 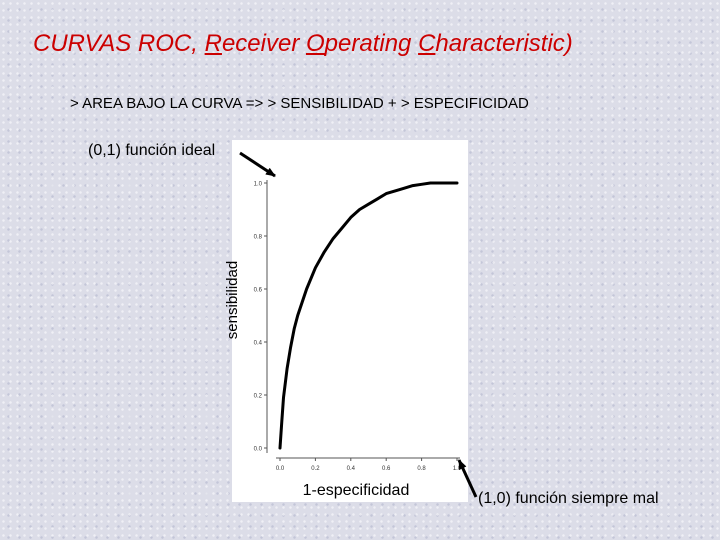 I want to click on y-tick-label: 0.6, so click(x=258, y=291).